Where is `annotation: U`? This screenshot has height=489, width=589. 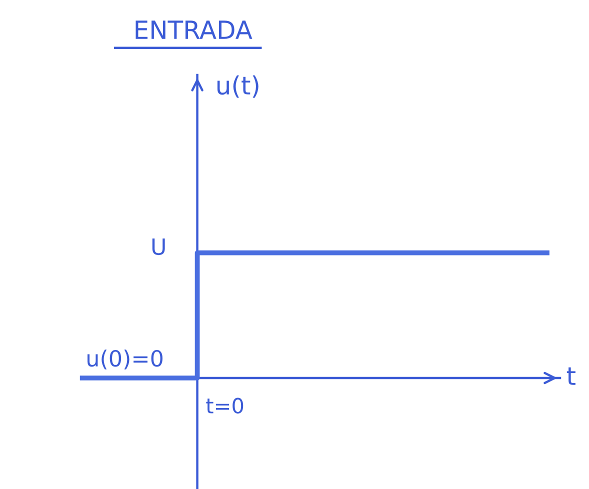
annotation: U is located at coordinates (158, 247).